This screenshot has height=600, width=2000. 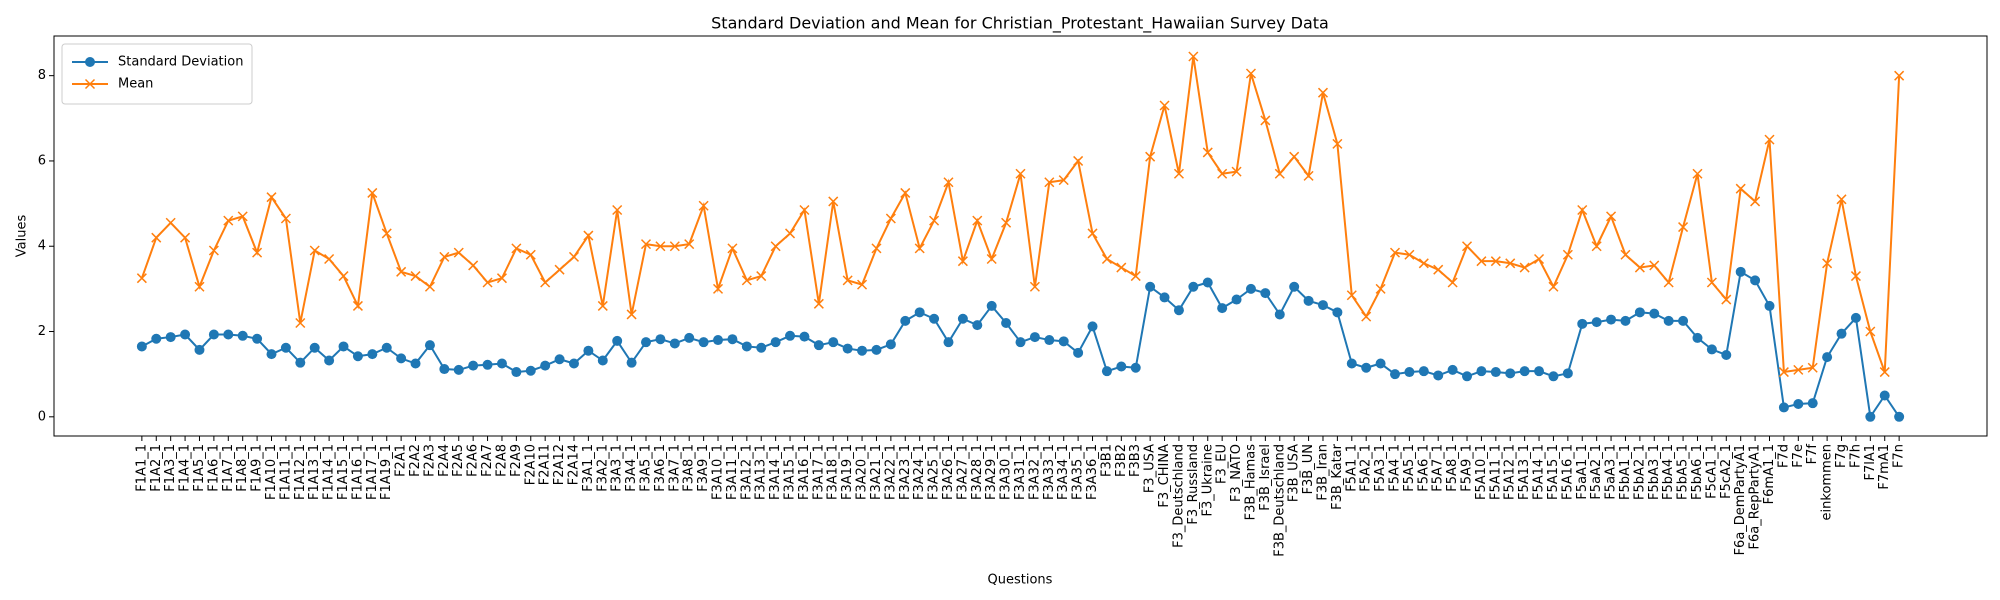 I want to click on legend-marker, so click(x=90, y=62).